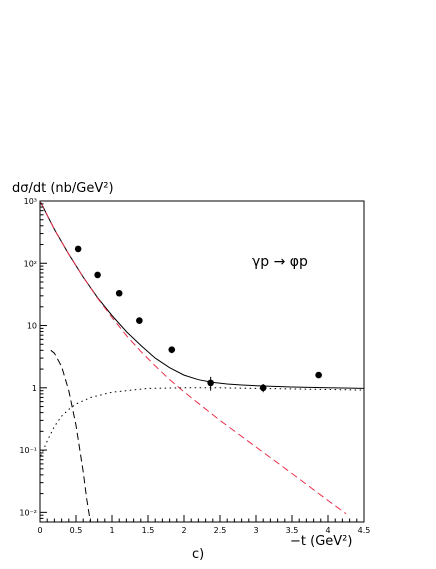  I want to click on x-tick-label: 4, so click(327, 530).